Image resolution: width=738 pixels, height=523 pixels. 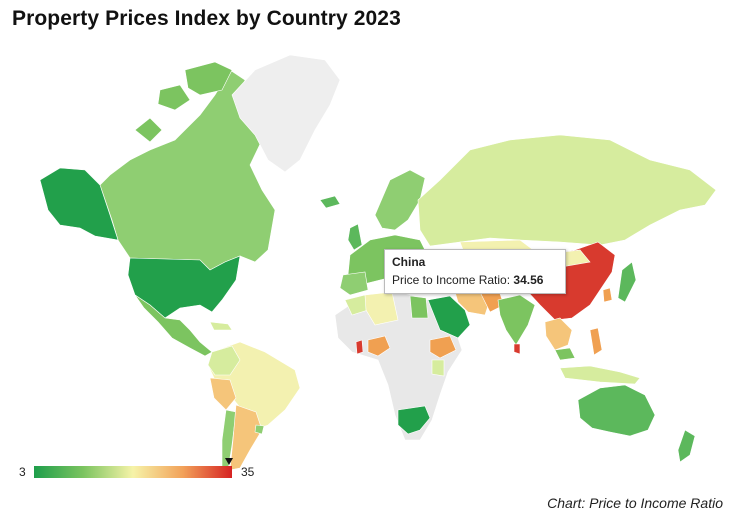 What do you see at coordinates (330, 202) in the screenshot?
I see `country-iceland` at bounding box center [330, 202].